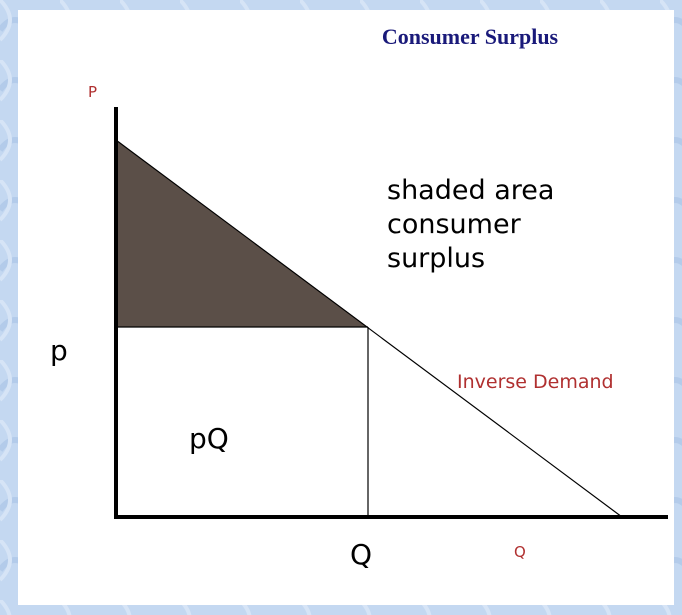  What do you see at coordinates (92, 92) in the screenshot?
I see `y-axis-label: P` at bounding box center [92, 92].